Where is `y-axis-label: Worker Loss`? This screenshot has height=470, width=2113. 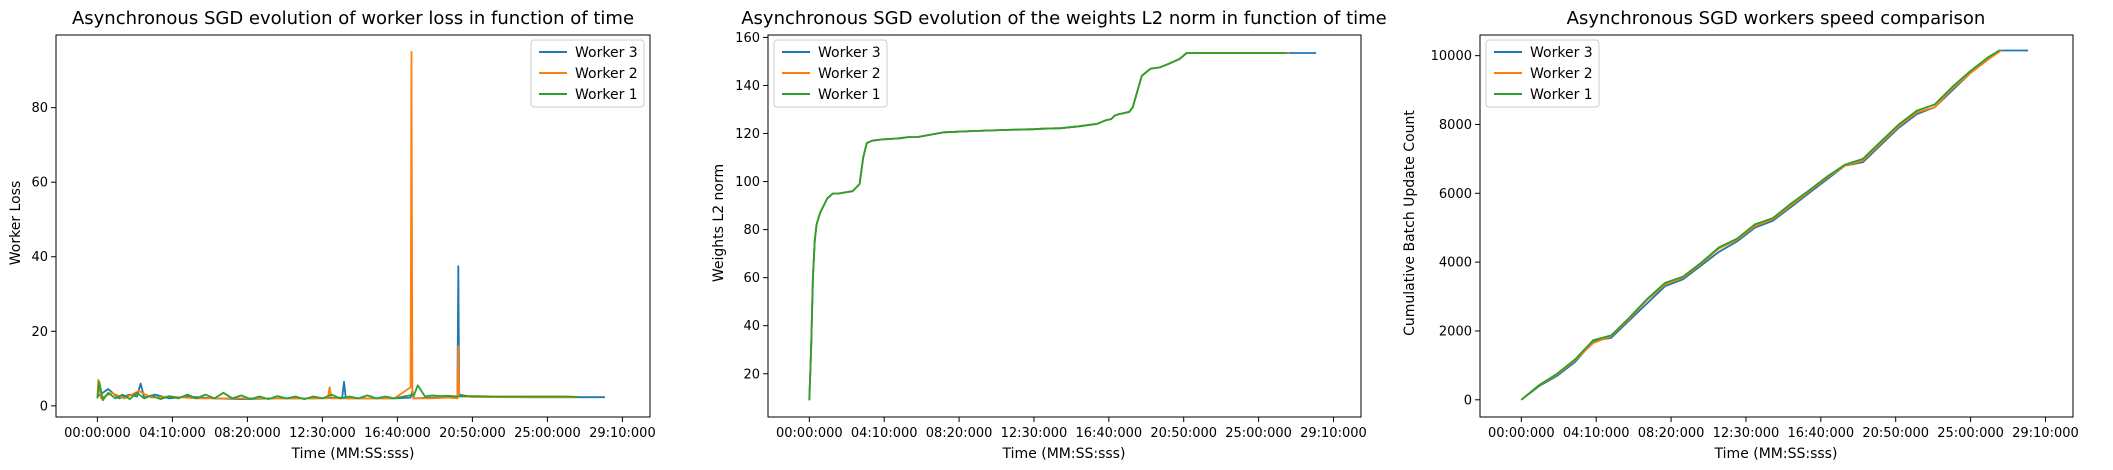 y-axis-label: Worker Loss is located at coordinates (16, 223).